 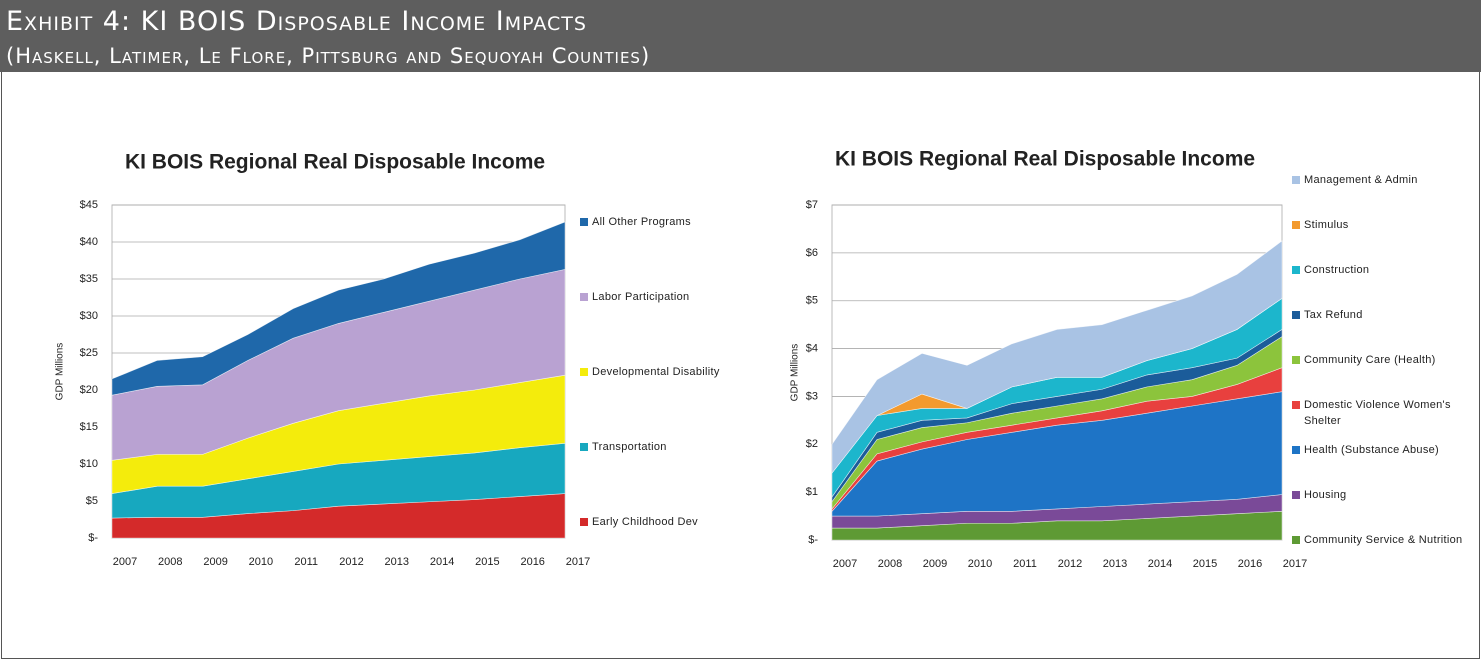 What do you see at coordinates (812, 205) in the screenshot?
I see `y-tick-label: $7` at bounding box center [812, 205].